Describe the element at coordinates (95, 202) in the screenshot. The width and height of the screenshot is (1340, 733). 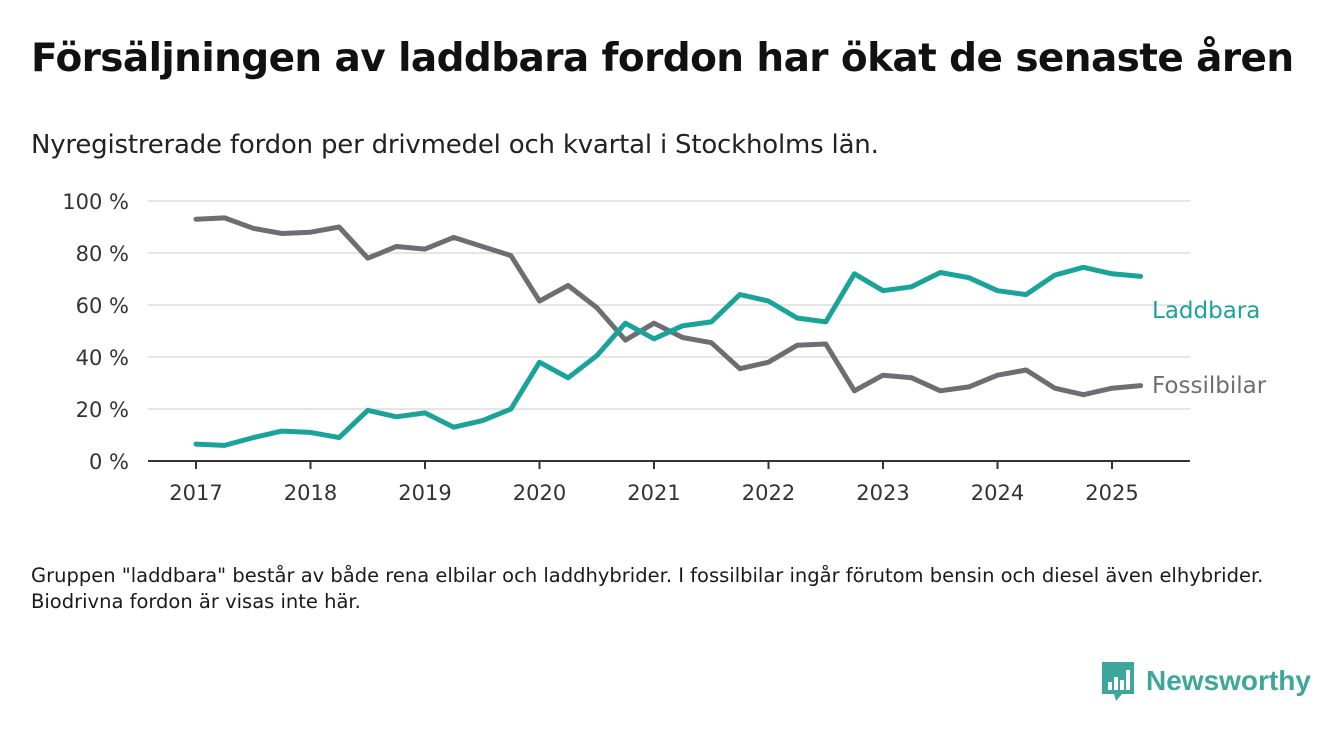
I see `y-tick-label: 100 %` at that location.